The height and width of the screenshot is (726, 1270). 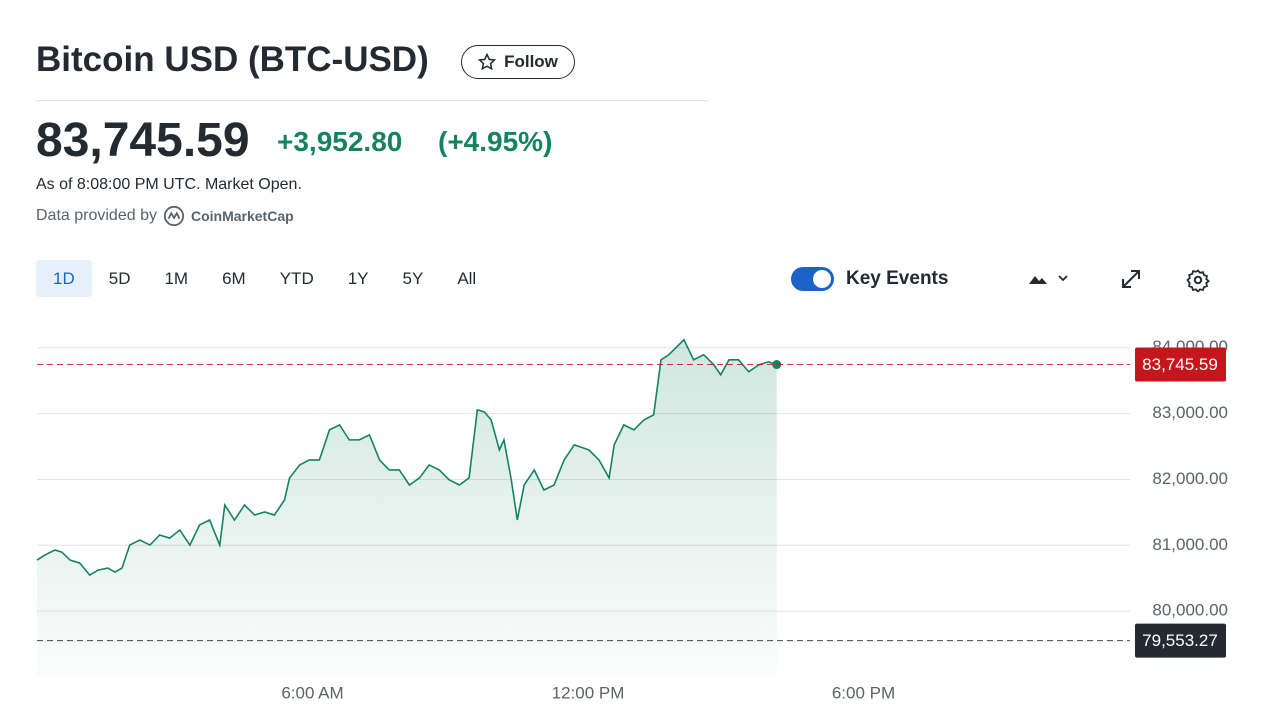 What do you see at coordinates (234, 278) in the screenshot?
I see `range-tab: 6M` at bounding box center [234, 278].